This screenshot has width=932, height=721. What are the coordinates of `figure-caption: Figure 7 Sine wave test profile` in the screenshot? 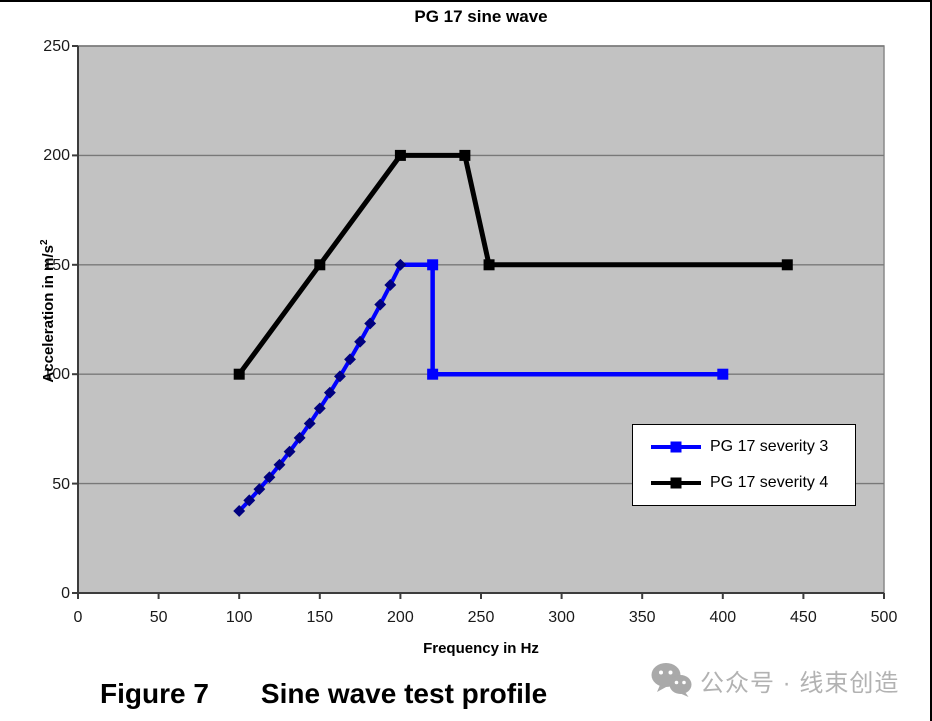 It's located at (323, 694).